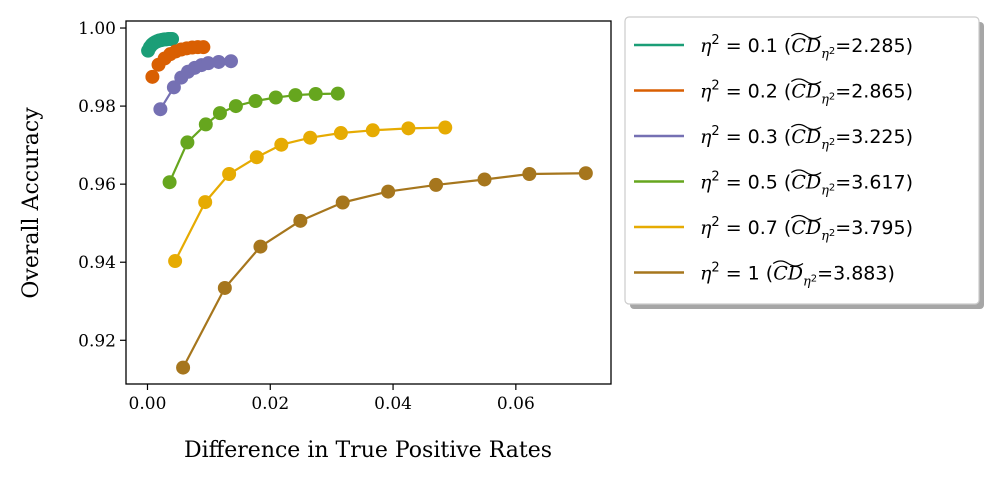 The width and height of the screenshot is (997, 481). Describe the element at coordinates (806, 47) in the screenshot. I see `legend-label: η2 = 0.1 (CDη2=2.285)` at that location.